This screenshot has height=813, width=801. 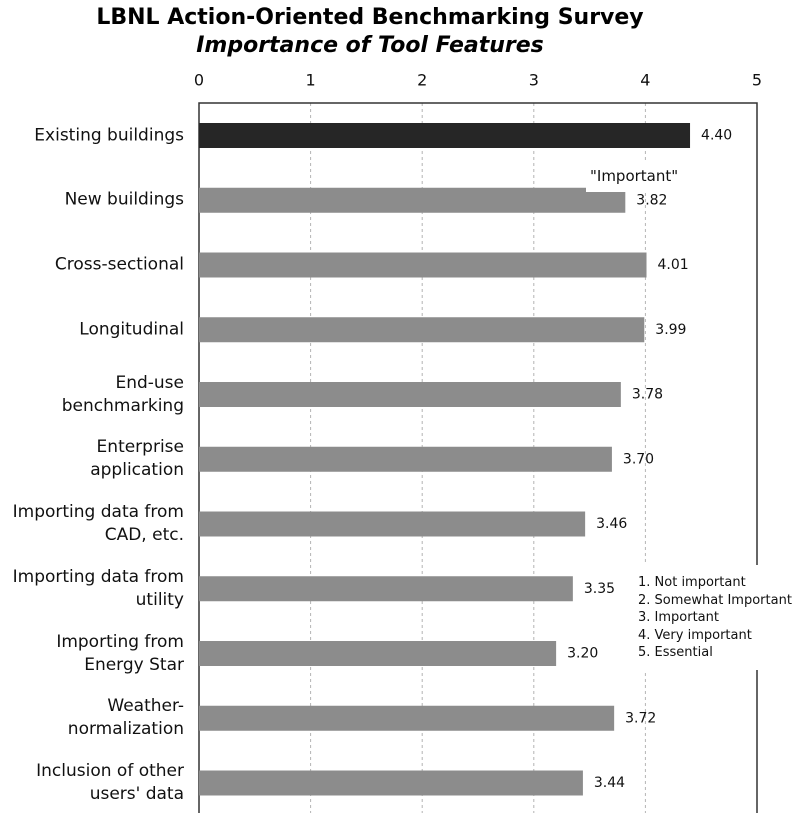 What do you see at coordinates (125, 718) in the screenshot?
I see `category-label: Weather- normalization` at bounding box center [125, 718].